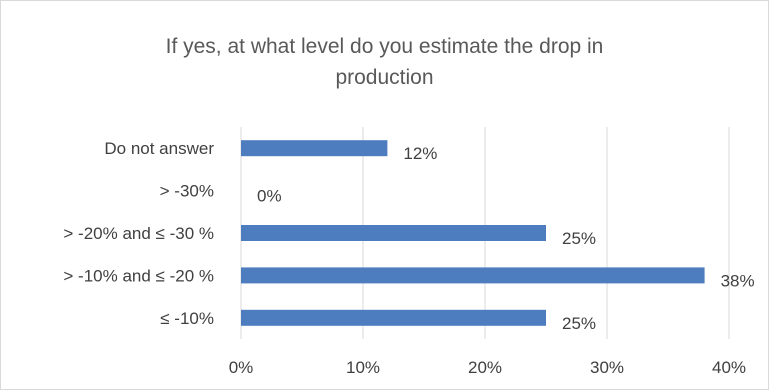 The width and height of the screenshot is (769, 390). What do you see at coordinates (729, 367) in the screenshot?
I see `x-tick-label: 40%` at bounding box center [729, 367].